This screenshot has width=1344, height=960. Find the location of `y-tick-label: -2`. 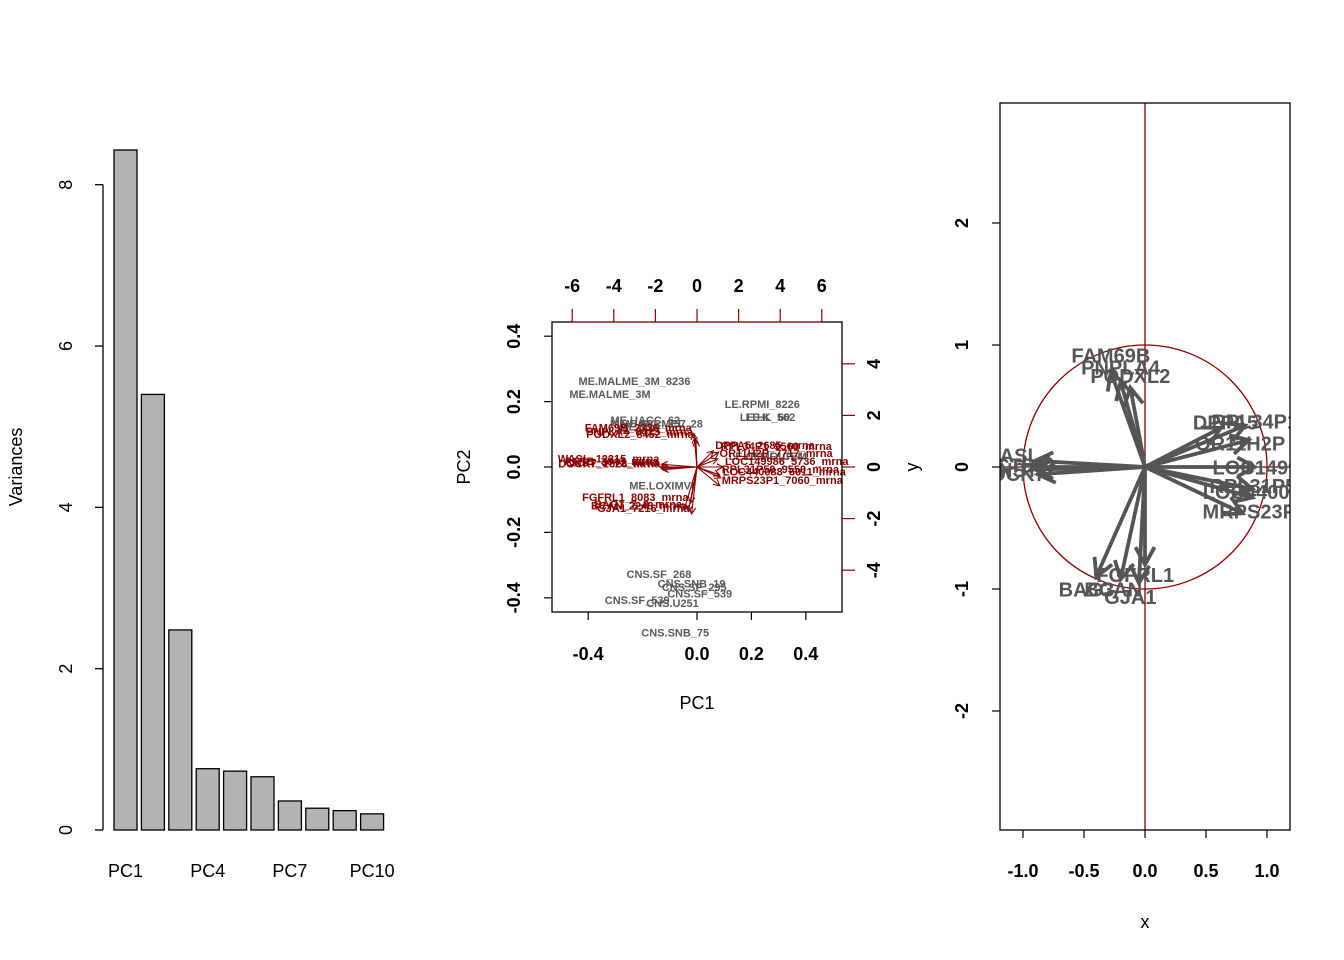

y-tick-label: -2 is located at coordinates (962, 711).